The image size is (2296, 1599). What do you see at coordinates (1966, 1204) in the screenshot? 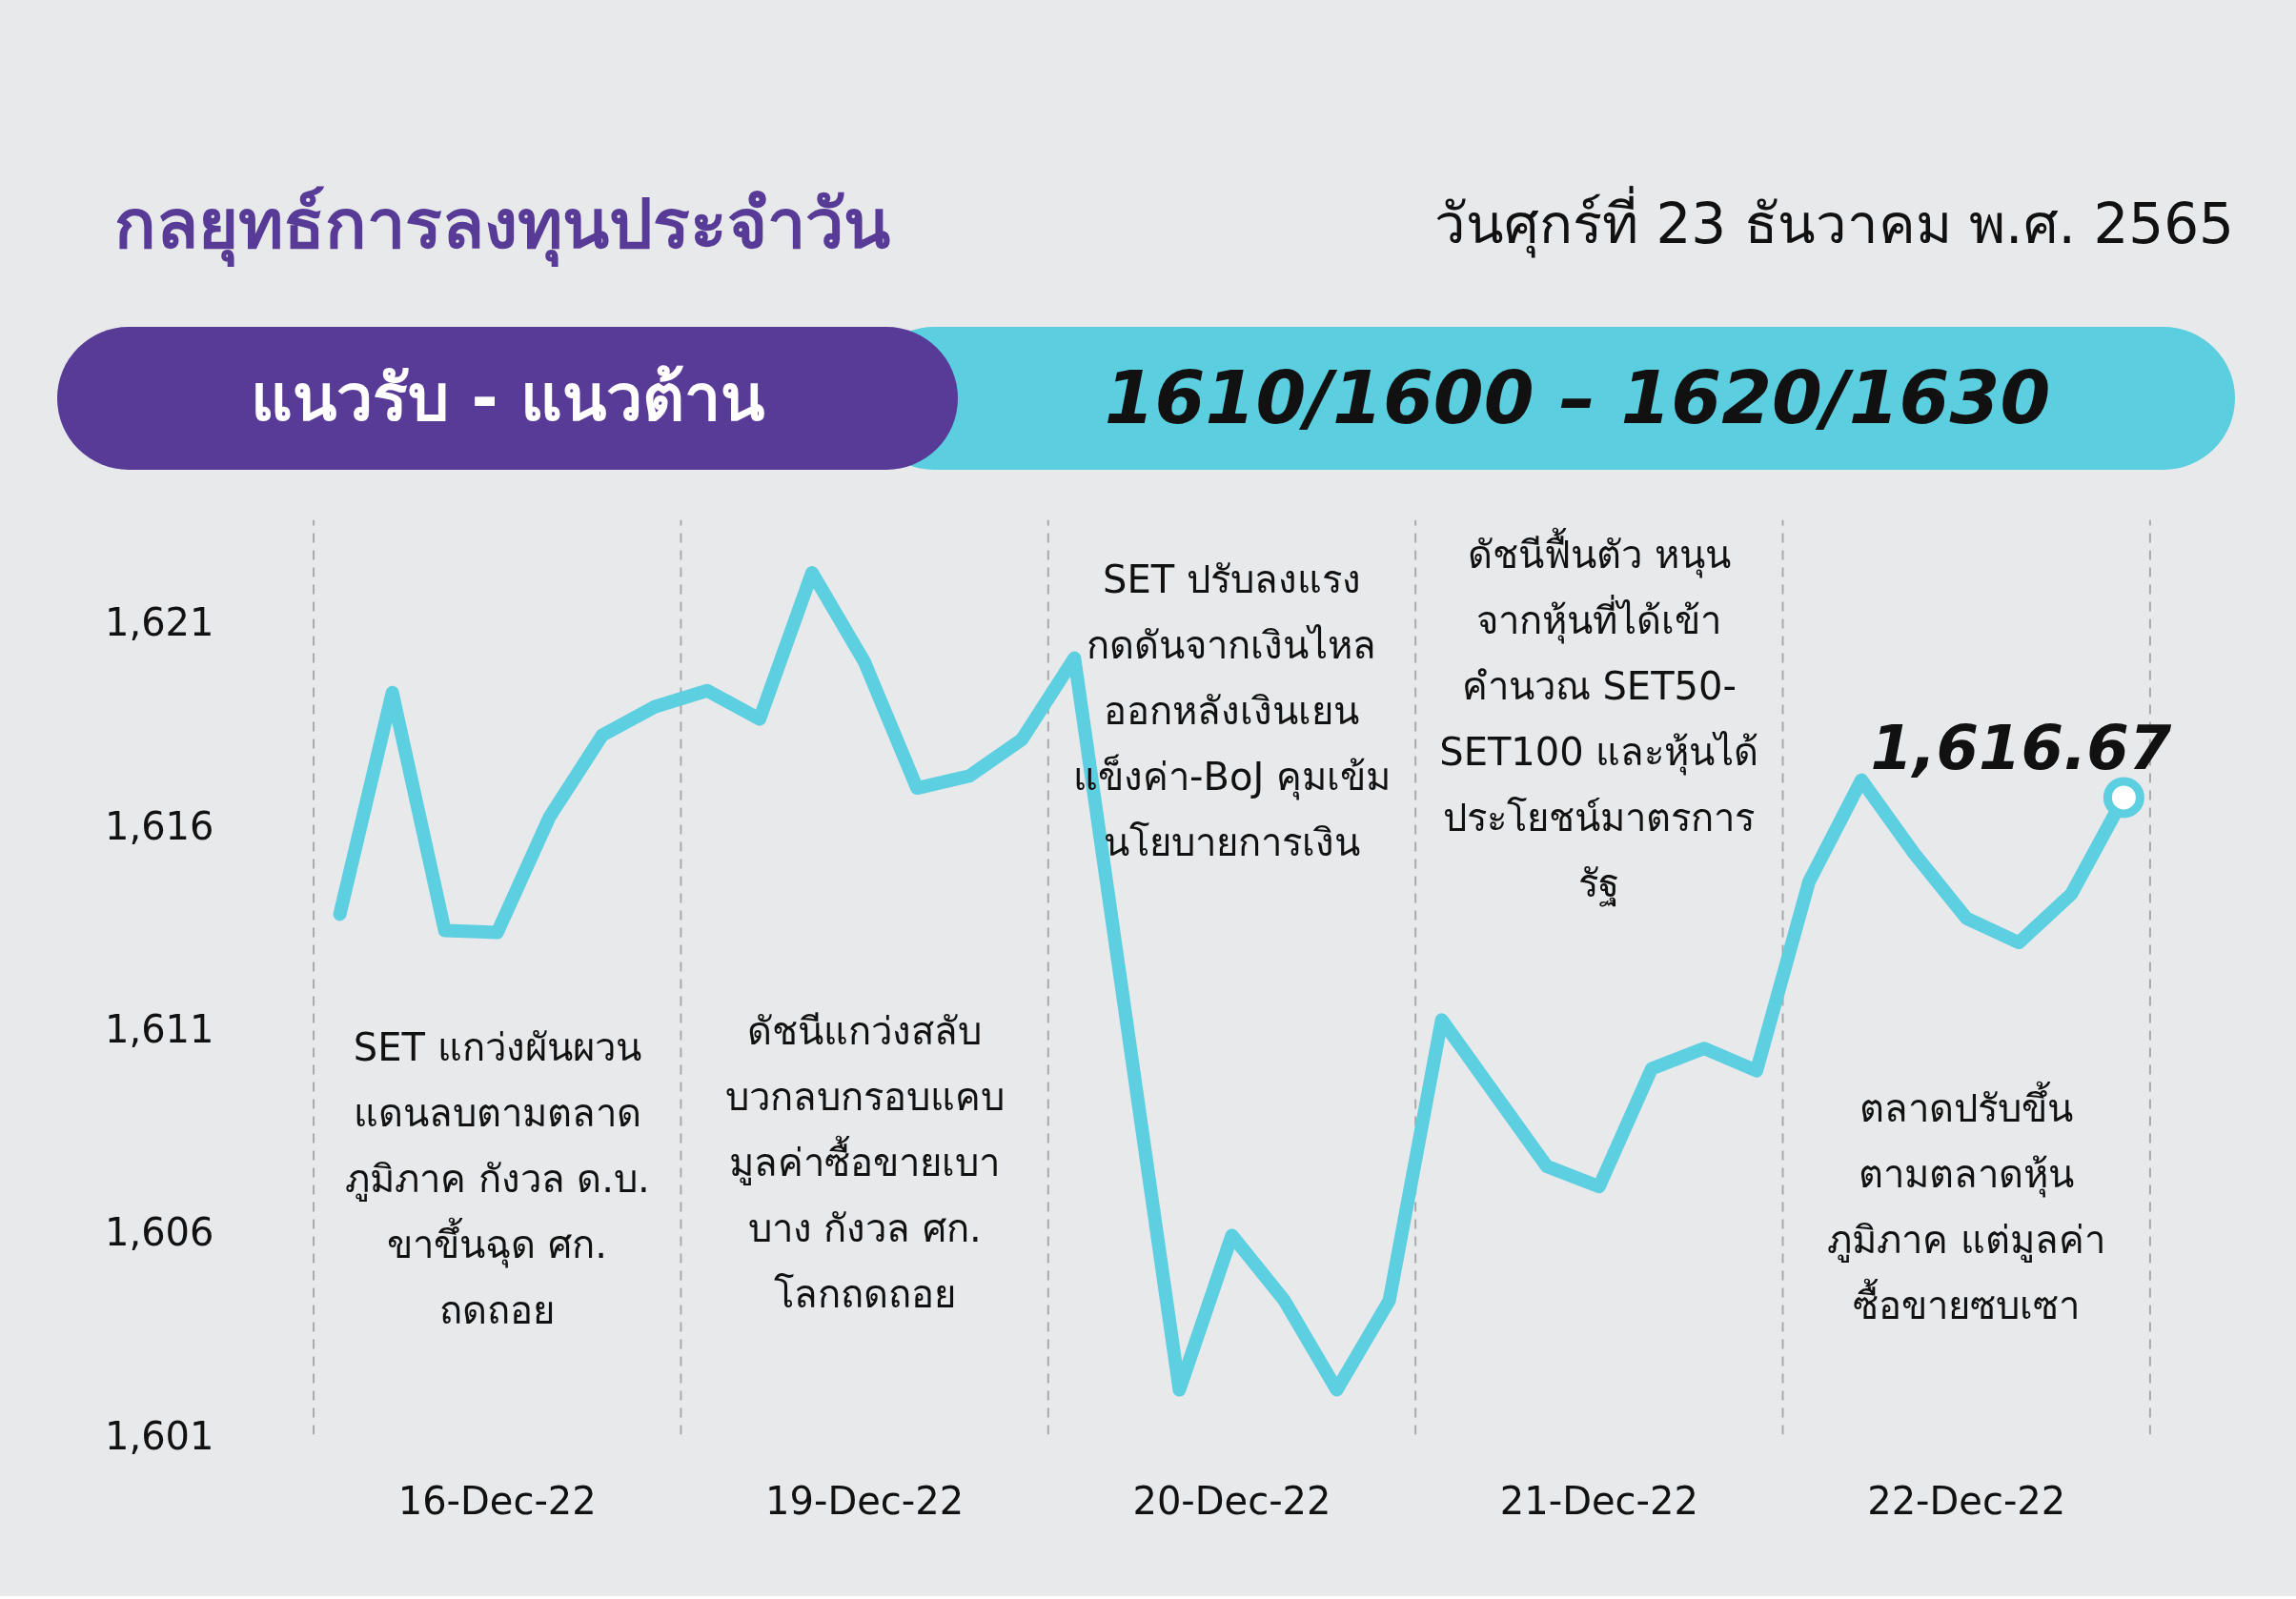
I see `annotation: ตลาดปรับขึ้น ตามตลาดหุ้น ภูมิภาค แต่มูลค่า ซื้อขายซบเซา` at bounding box center [1966, 1204].